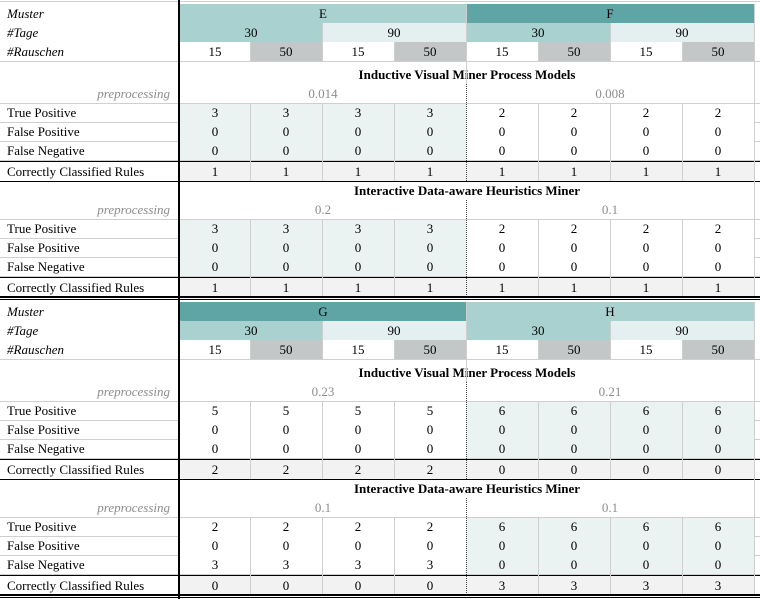 This screenshot has width=760, height=599. What do you see at coordinates (76, 585) in the screenshot?
I see `row-label-correct-rules: Correctly Classified Rules` at bounding box center [76, 585].